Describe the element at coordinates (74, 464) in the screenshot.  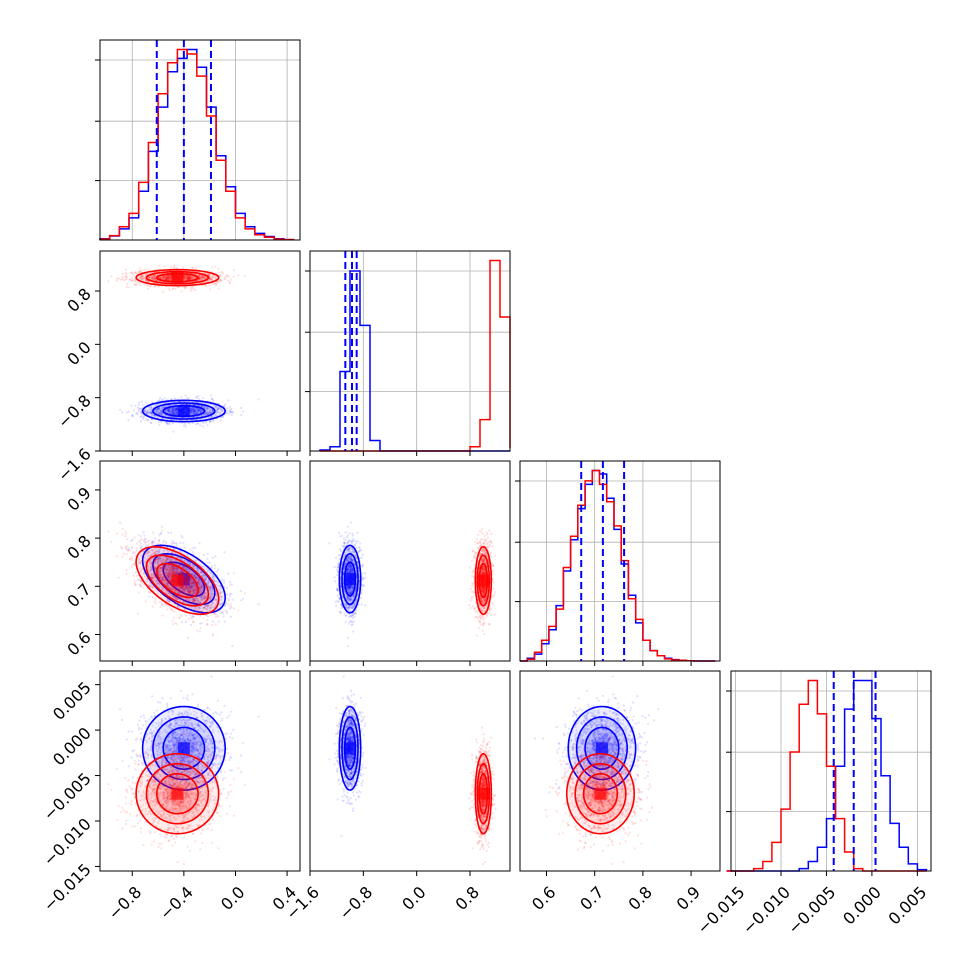
I see `y-tick-label: −1.6` at that location.